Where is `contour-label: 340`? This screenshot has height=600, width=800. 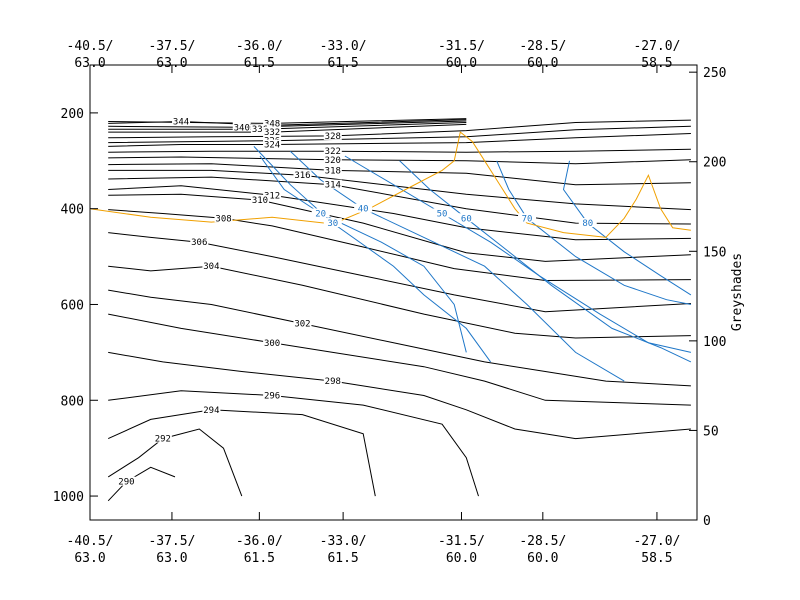 contour-label: 340 is located at coordinates (242, 128).